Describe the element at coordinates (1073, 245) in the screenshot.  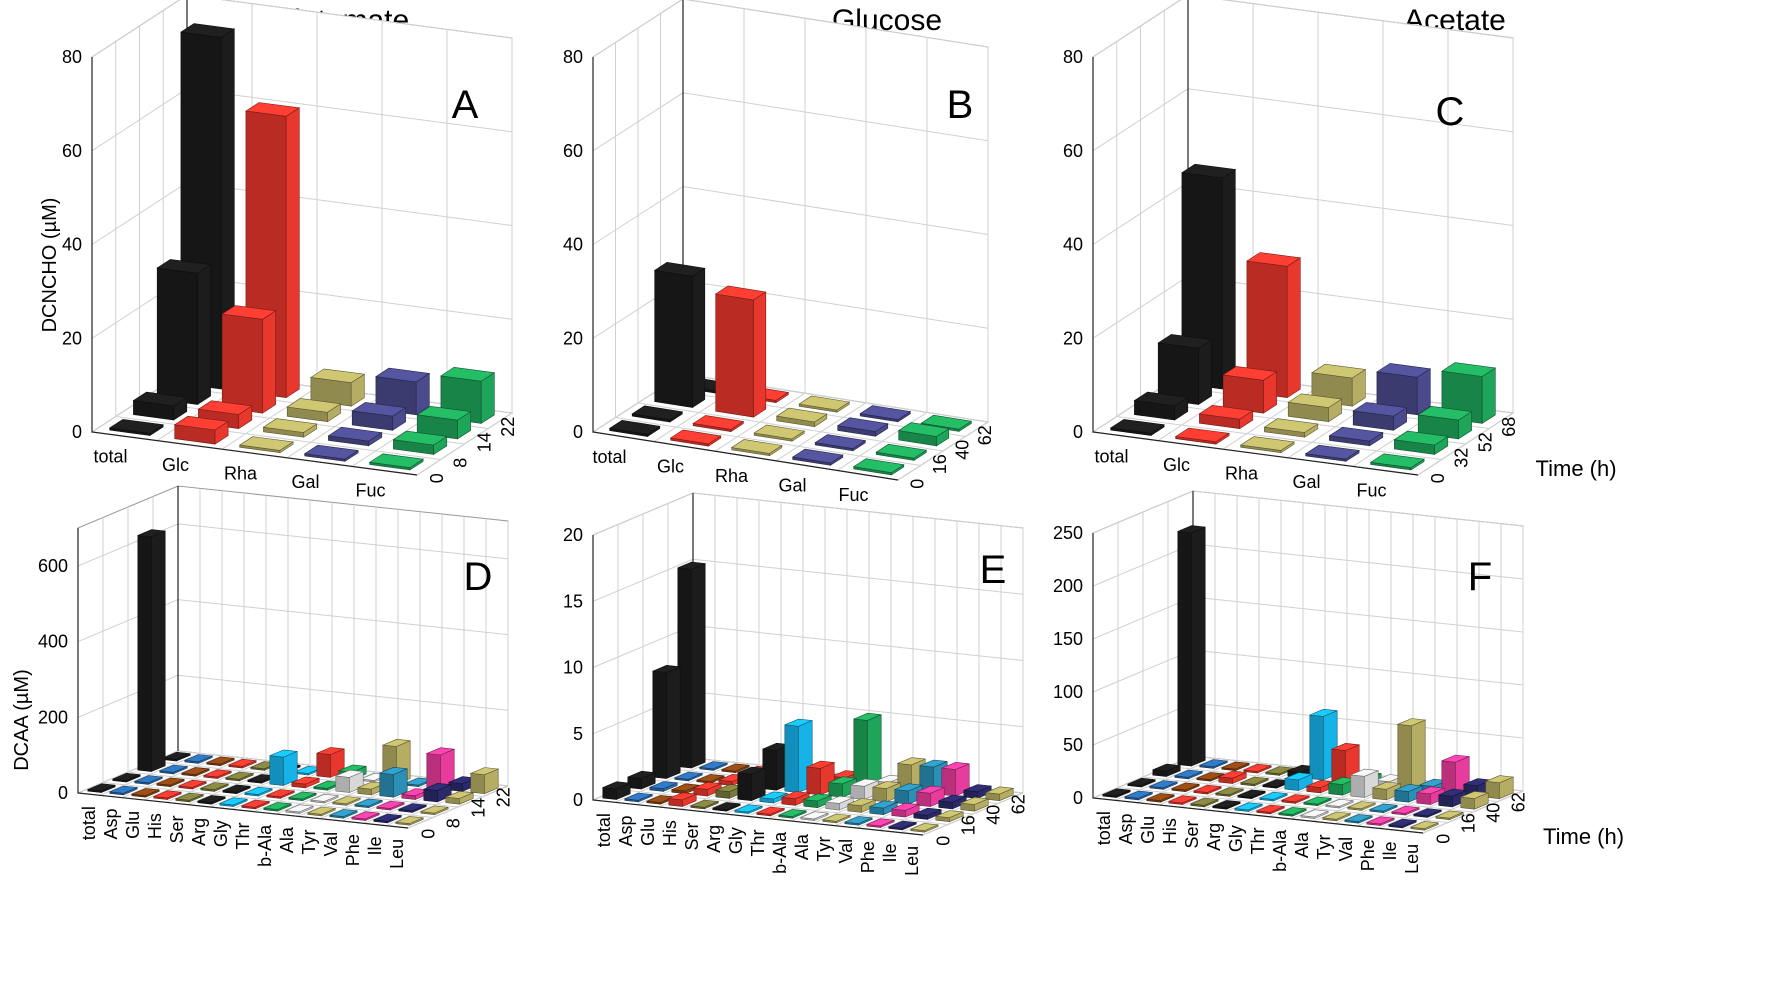
I see `y-tick-label: 40` at that location.